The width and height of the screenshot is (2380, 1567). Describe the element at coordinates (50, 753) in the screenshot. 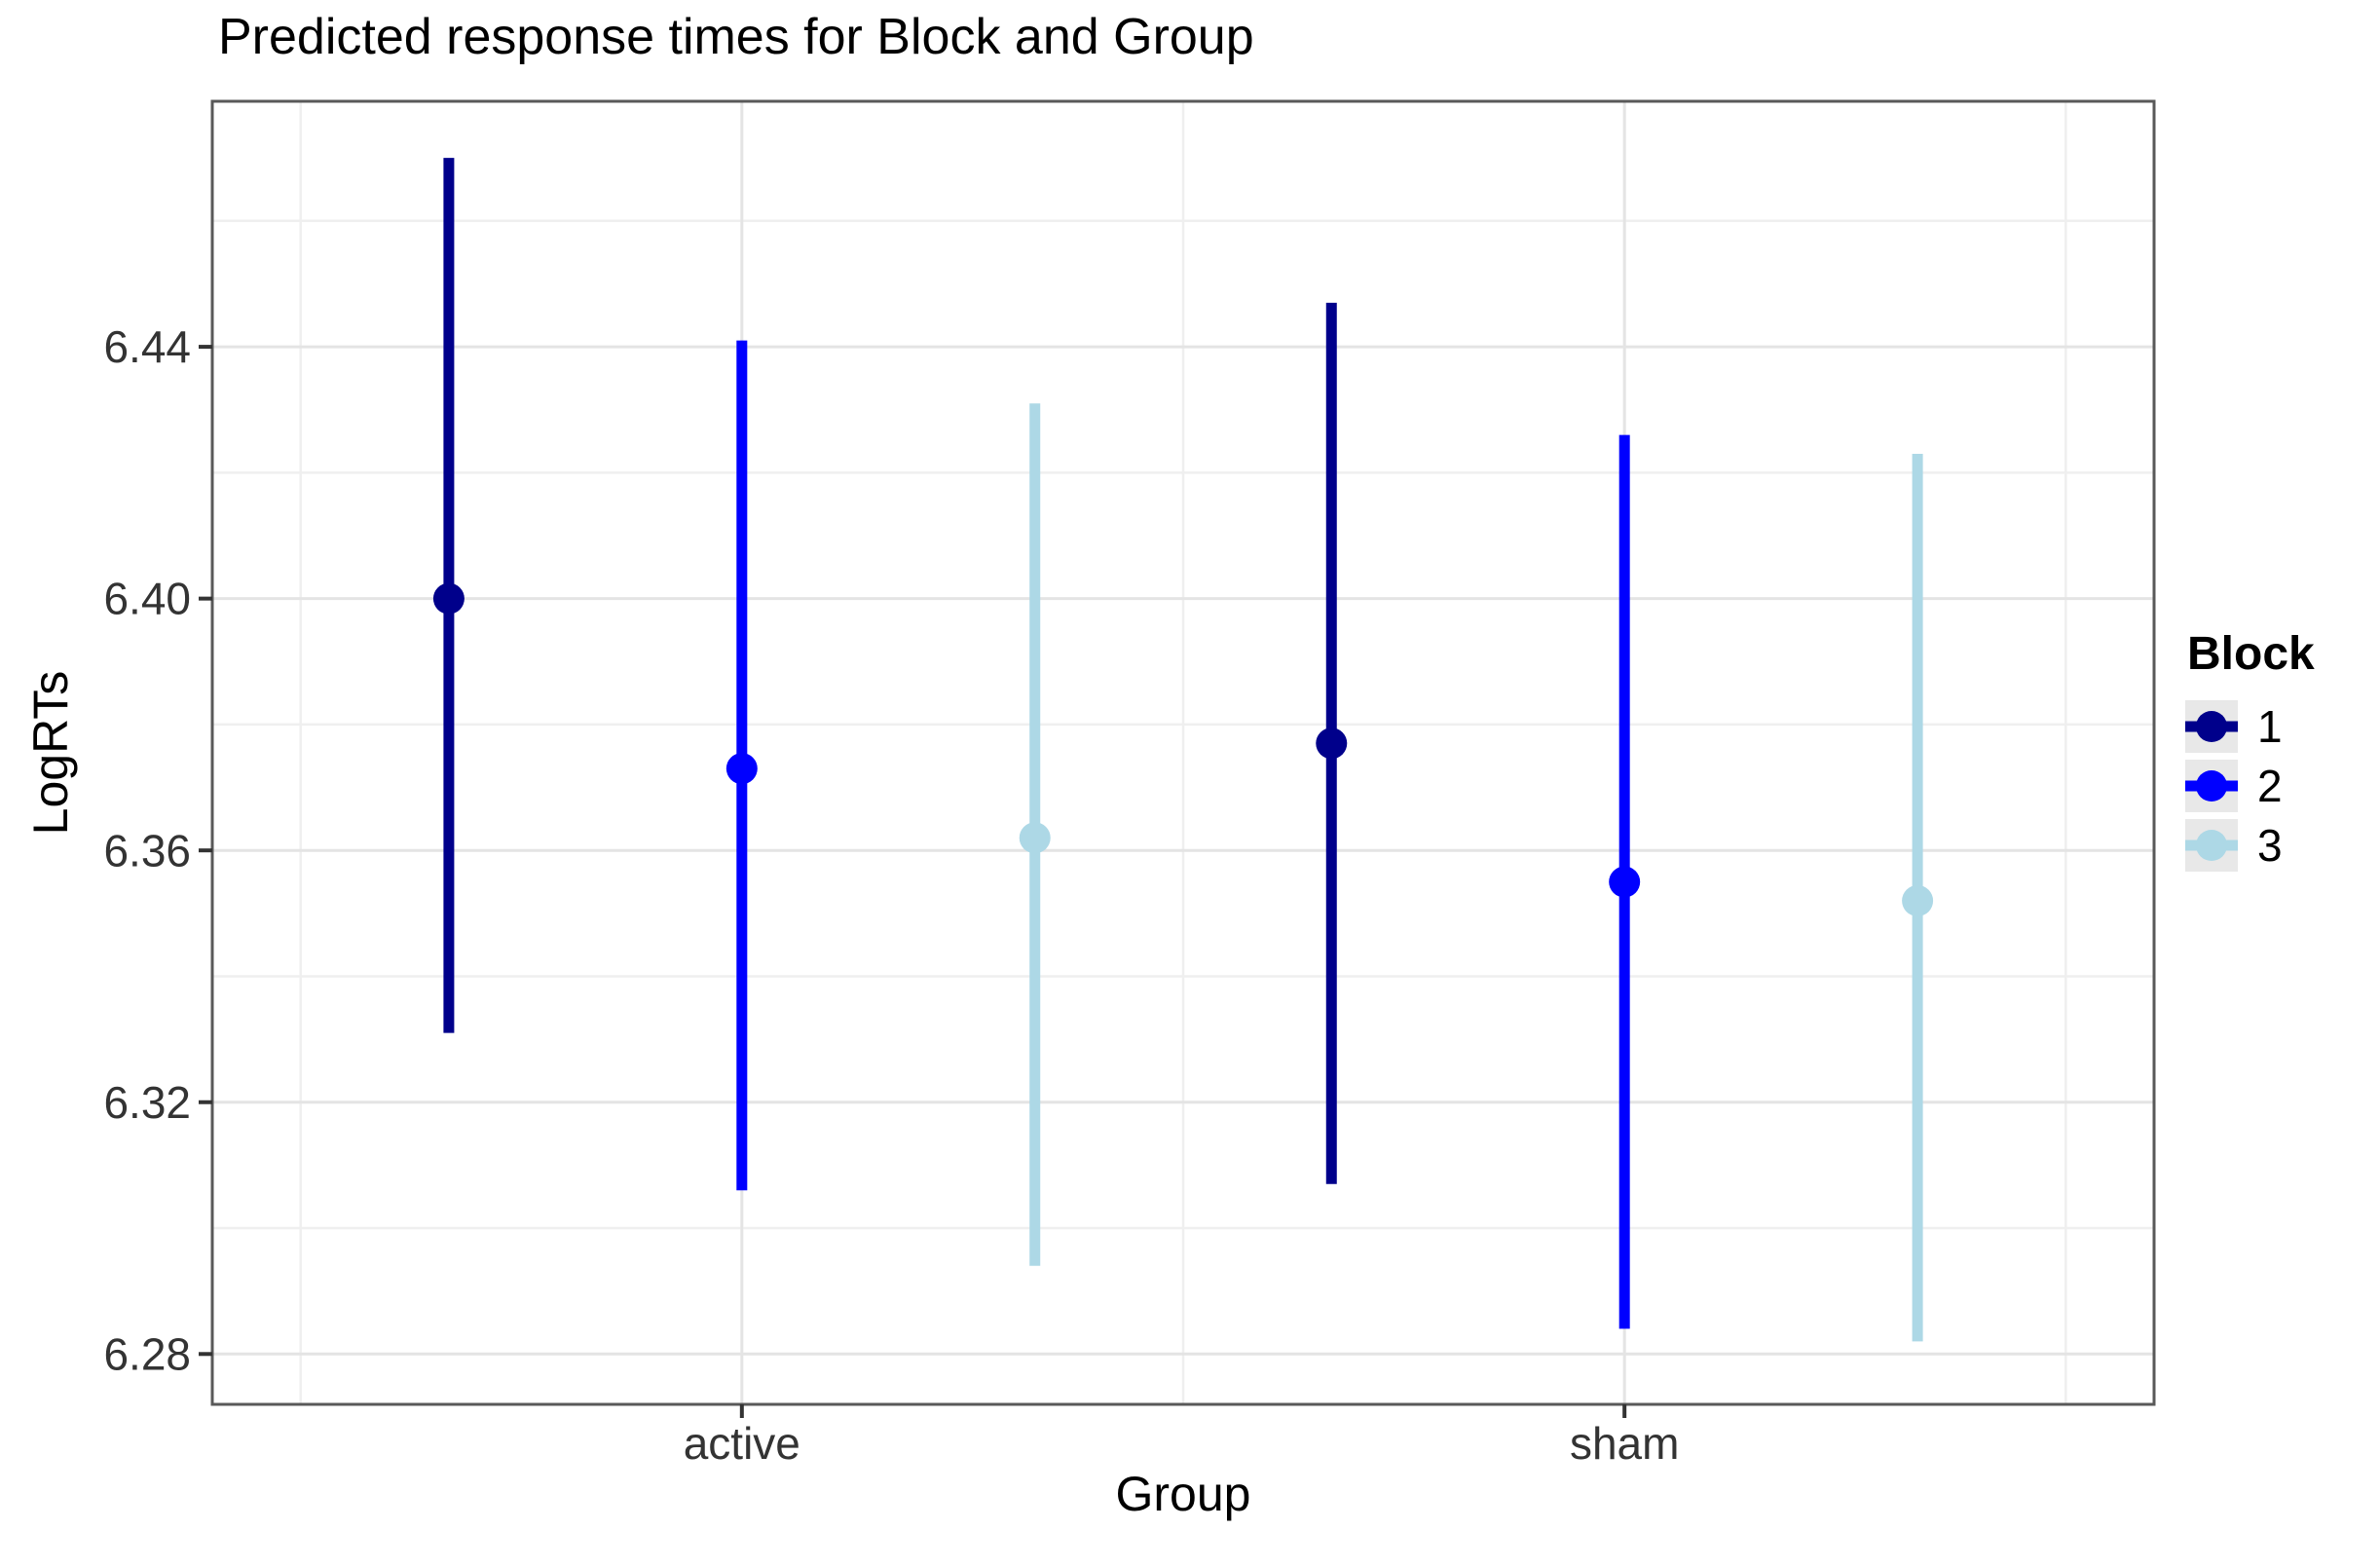

I see `y-axis-title: LogRTs` at that location.